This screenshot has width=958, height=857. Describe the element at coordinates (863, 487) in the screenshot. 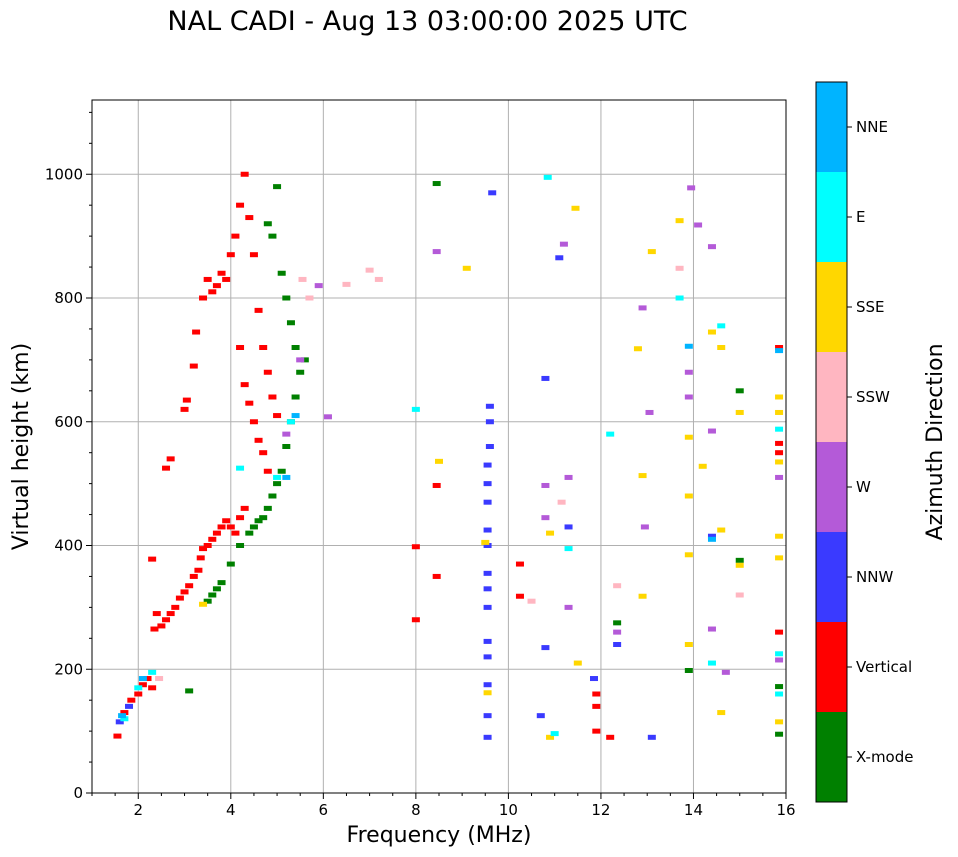

I see `colorbar-tick-label: W` at that location.